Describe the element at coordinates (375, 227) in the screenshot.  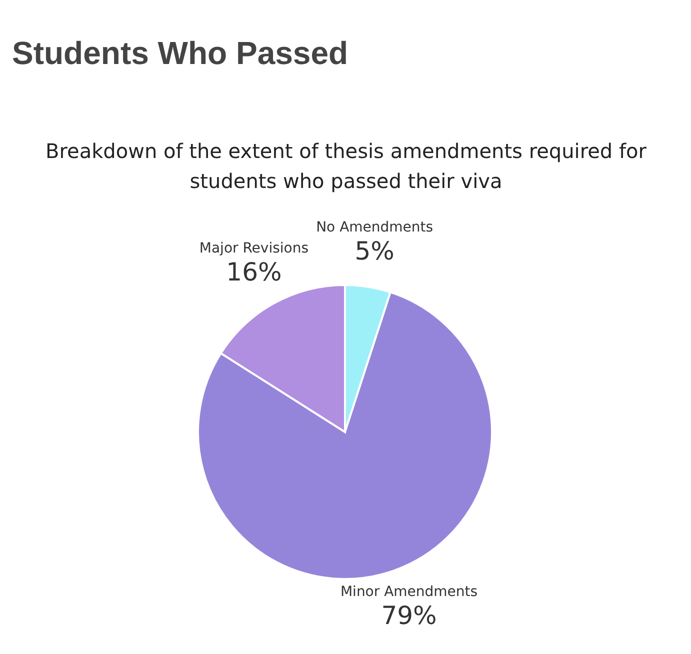
I see `slice-label: No Amendments` at that location.